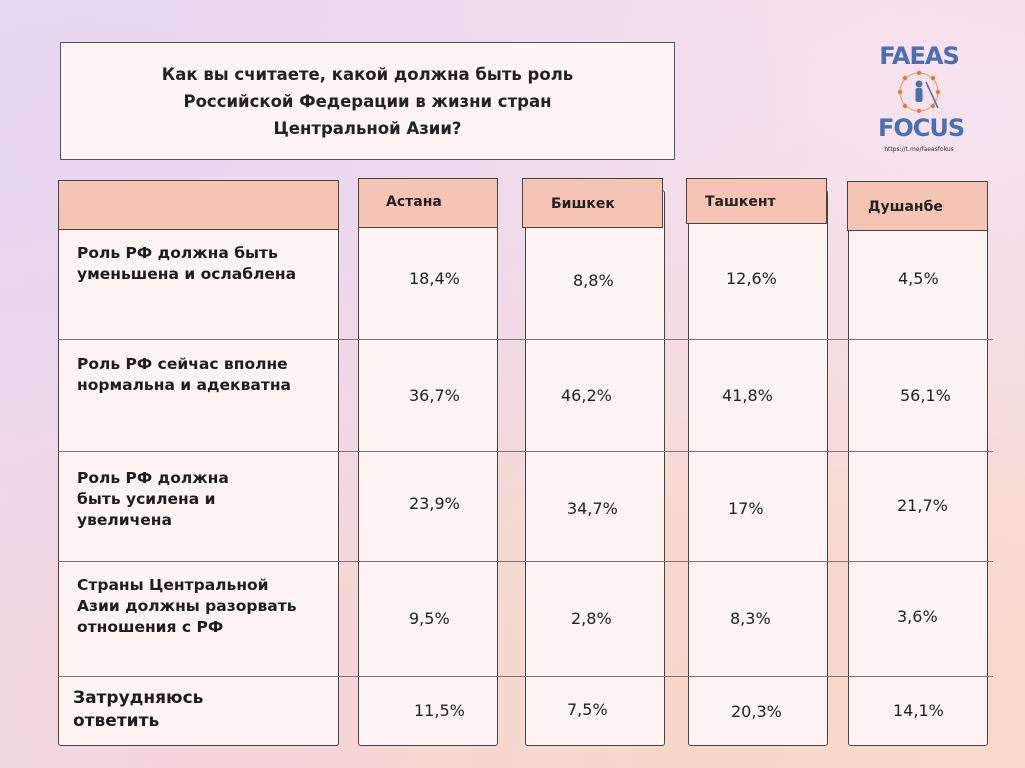 The height and width of the screenshot is (768, 1025). Describe the element at coordinates (434, 395) in the screenshot. I see `cell-value: 36,7%` at that location.